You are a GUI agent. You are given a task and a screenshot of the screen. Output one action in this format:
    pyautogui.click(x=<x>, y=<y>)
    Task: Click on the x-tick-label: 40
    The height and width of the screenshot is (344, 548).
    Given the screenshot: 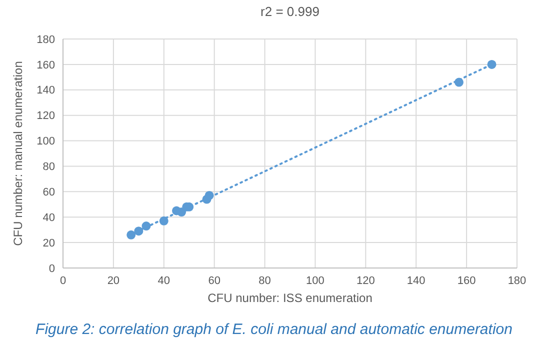 What is the action you would take?
    pyautogui.click(x=164, y=281)
    